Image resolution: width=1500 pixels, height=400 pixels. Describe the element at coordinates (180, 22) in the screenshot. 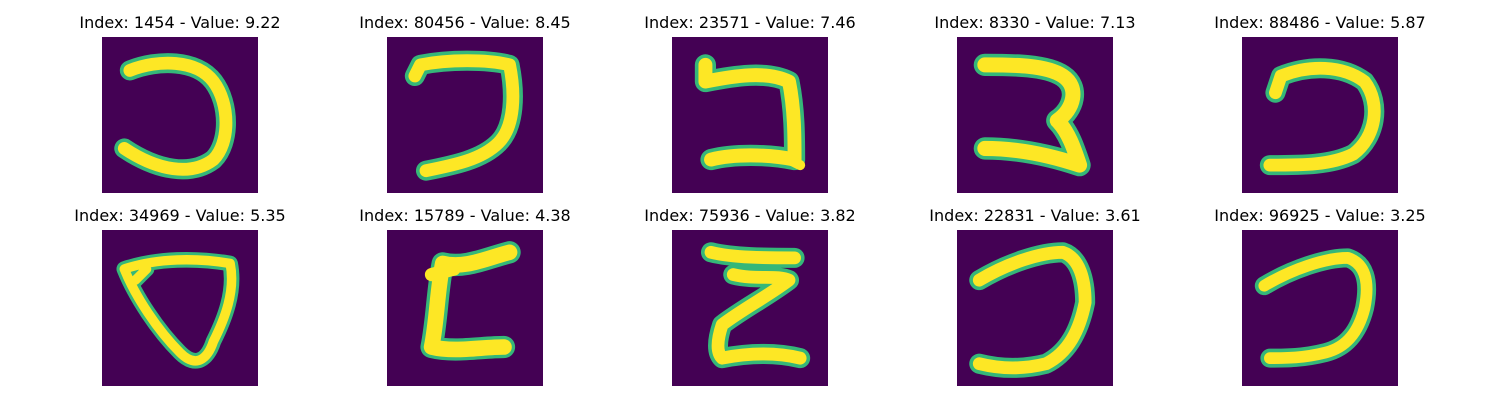

I see `panel-title: Index: 1454 - Value: 9.22` at that location.